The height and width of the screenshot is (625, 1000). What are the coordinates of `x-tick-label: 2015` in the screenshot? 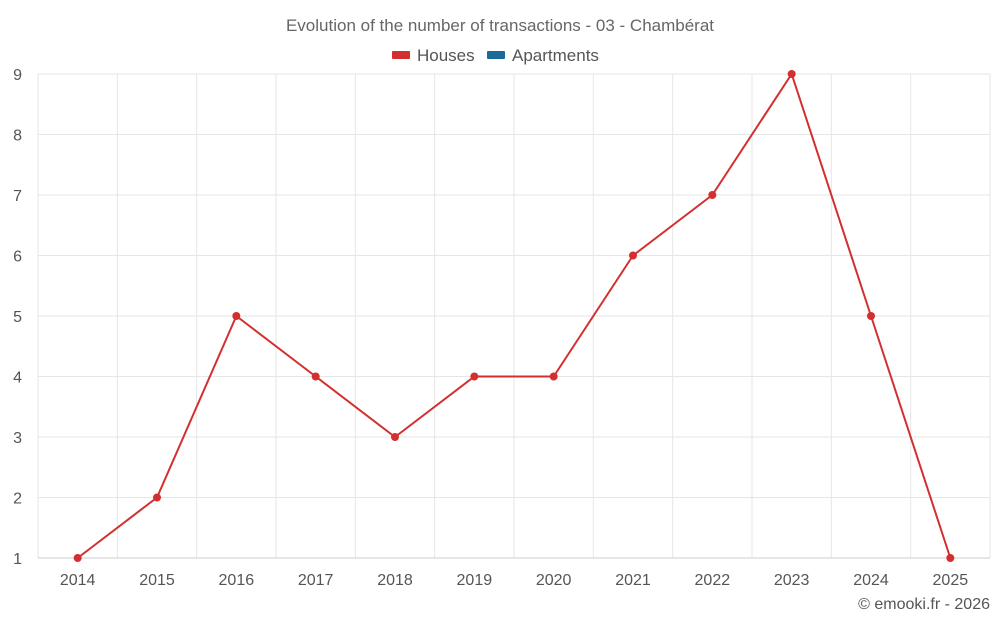 It's located at (157, 580).